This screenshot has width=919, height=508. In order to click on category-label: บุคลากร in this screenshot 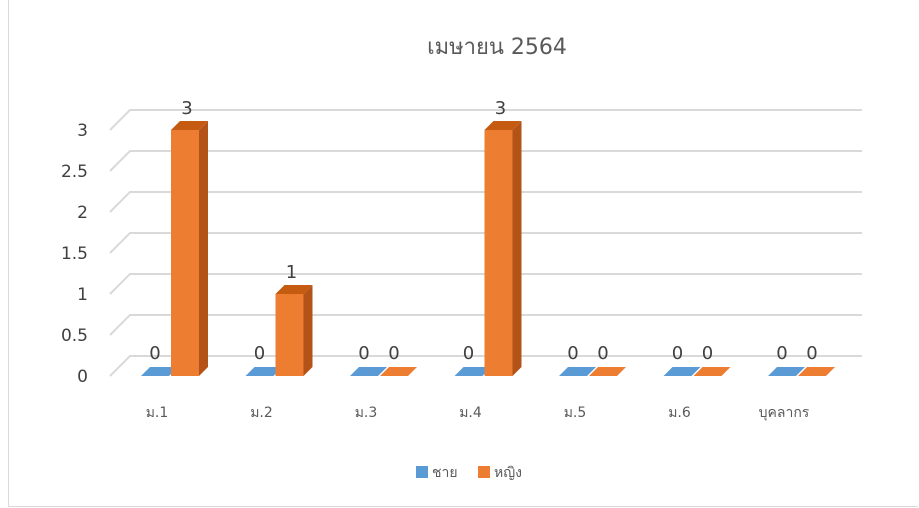, I will do `click(784, 413)`.